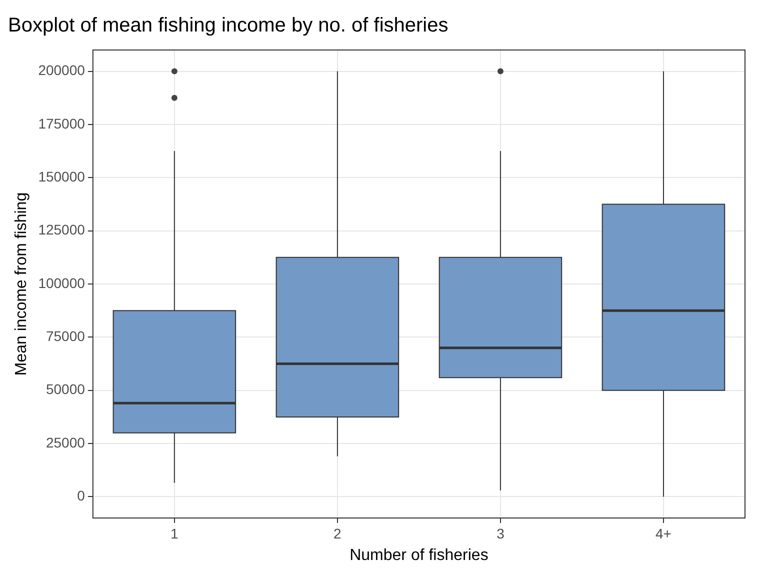  What do you see at coordinates (66, 389) in the screenshot?
I see `y-tick-label: 50000` at bounding box center [66, 389].